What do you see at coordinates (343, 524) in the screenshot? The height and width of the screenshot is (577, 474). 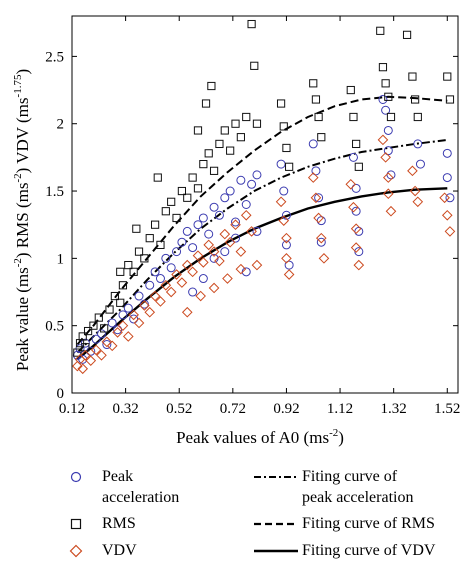 I see `legend-item-fit-rms: Fiting curve of RMS` at bounding box center [343, 524].